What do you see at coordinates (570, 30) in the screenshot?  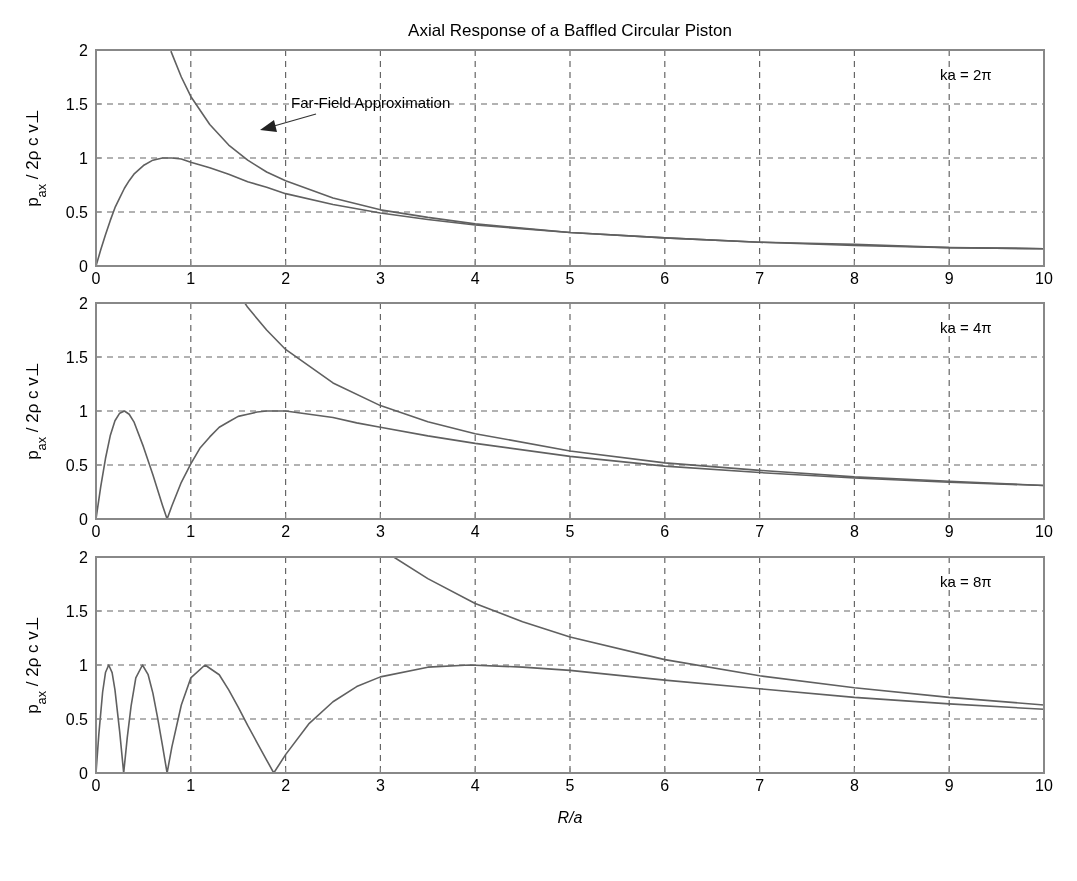 I see `chart-title: Axial Response of a Baffled Circular Piston` at bounding box center [570, 30].